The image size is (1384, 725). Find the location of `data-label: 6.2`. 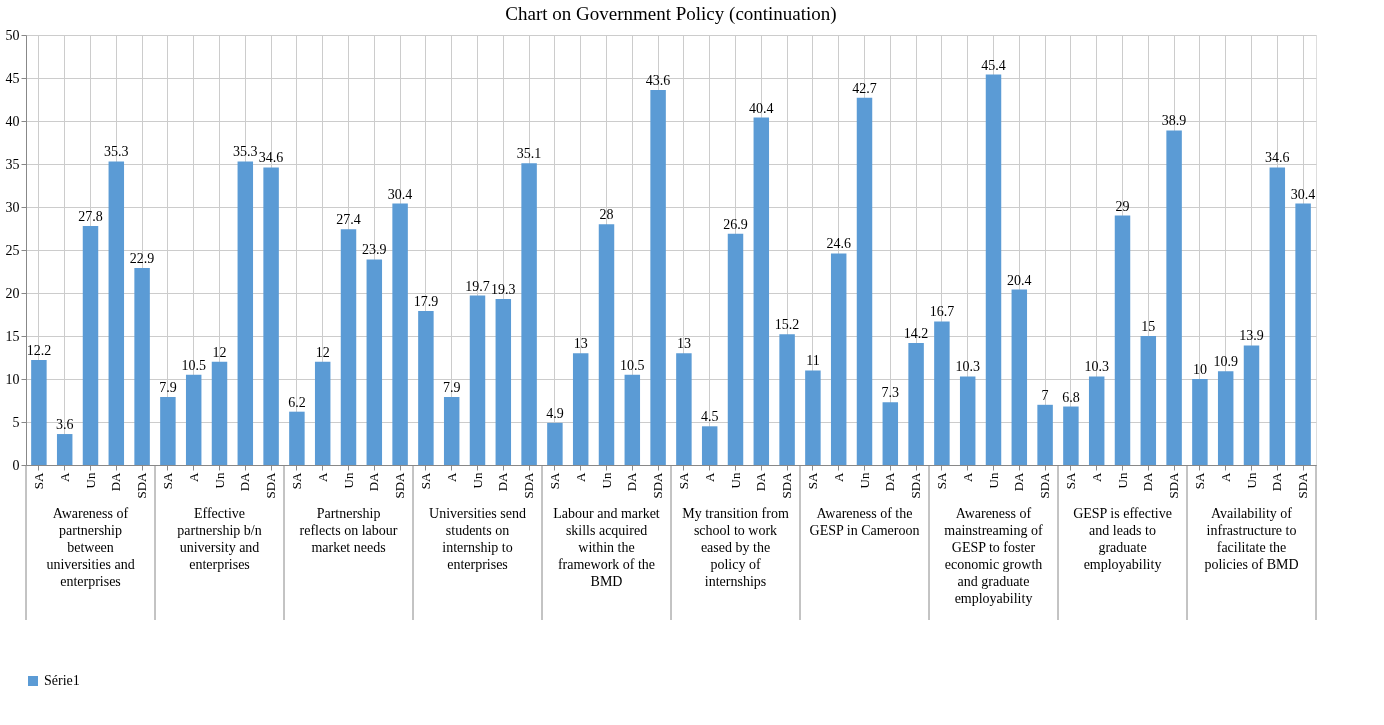

data-label: 6.2 is located at coordinates (297, 402).